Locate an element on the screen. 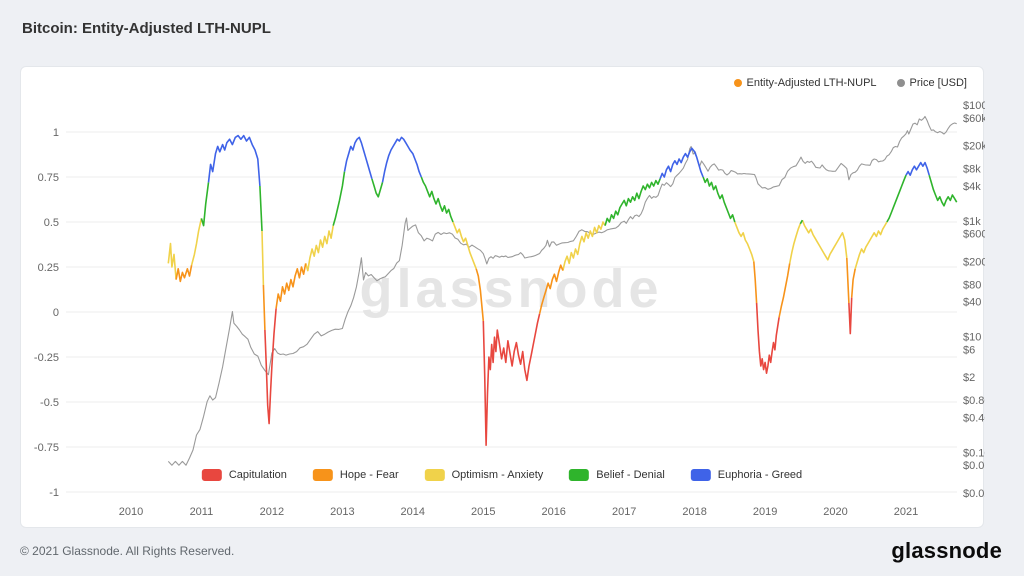  band-legend-item: Belief - Denial is located at coordinates (617, 475).